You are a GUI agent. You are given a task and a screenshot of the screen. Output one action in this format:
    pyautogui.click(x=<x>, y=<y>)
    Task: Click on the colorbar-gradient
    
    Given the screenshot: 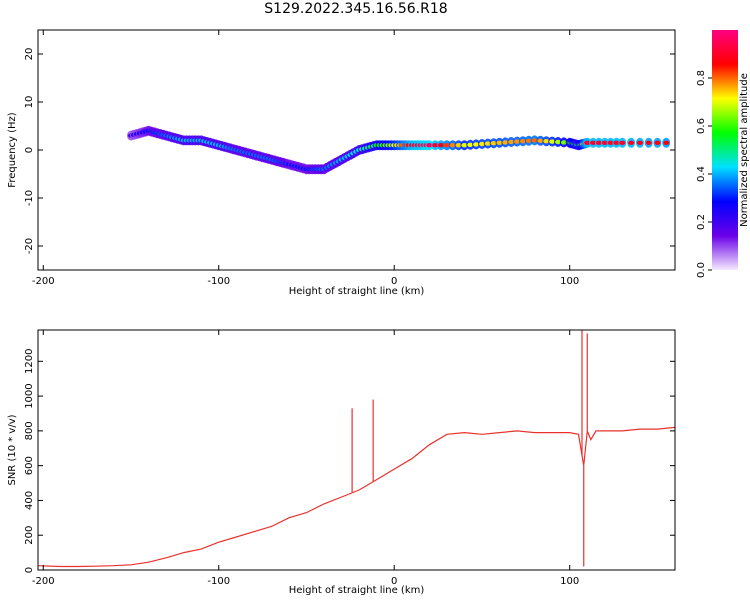 What is the action you would take?
    pyautogui.click(x=725, y=150)
    